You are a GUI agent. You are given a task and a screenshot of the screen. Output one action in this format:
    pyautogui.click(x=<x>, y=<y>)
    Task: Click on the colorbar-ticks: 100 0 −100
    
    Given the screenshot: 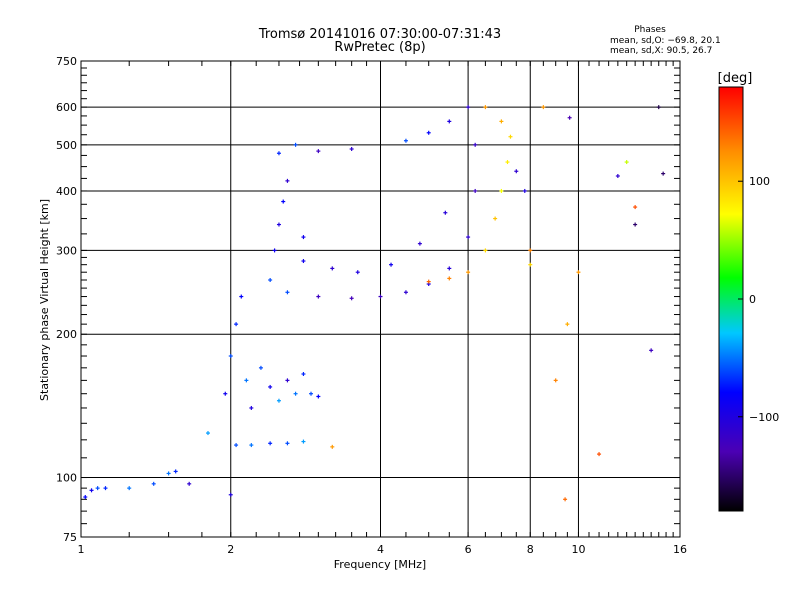 What is the action you would take?
    pyautogui.click(x=758, y=299)
    